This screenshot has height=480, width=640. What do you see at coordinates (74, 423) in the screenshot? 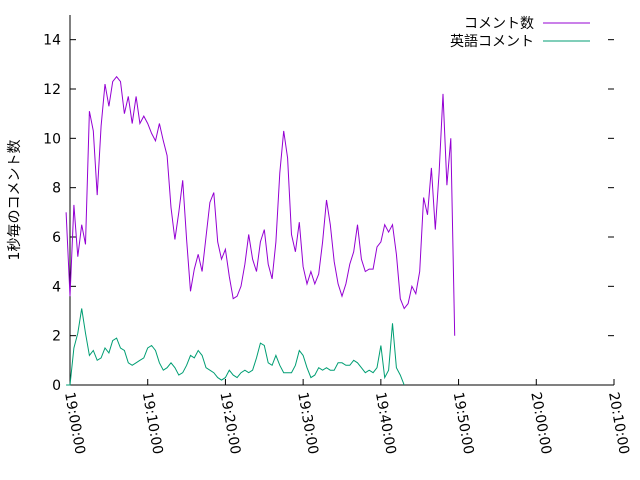
I see `x-tick-label: 19:00:00` at bounding box center [74, 423].